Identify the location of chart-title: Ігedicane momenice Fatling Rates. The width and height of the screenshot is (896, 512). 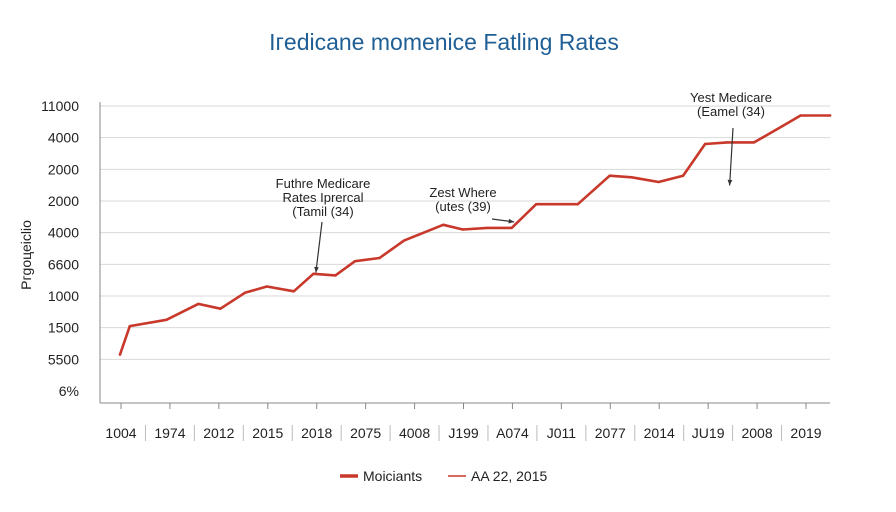
(444, 42).